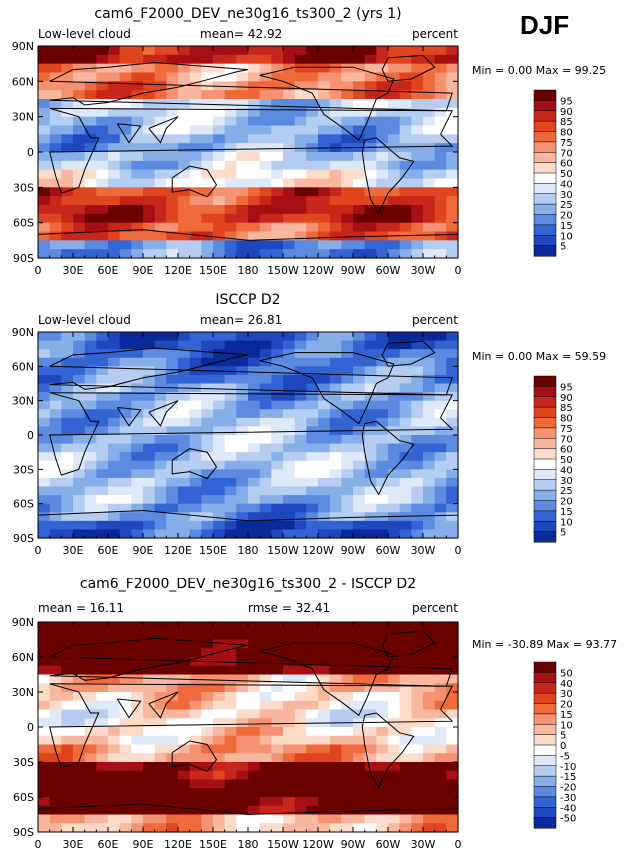  What do you see at coordinates (248, 270) in the screenshot?
I see `x-tick-label: 180` at bounding box center [248, 270].